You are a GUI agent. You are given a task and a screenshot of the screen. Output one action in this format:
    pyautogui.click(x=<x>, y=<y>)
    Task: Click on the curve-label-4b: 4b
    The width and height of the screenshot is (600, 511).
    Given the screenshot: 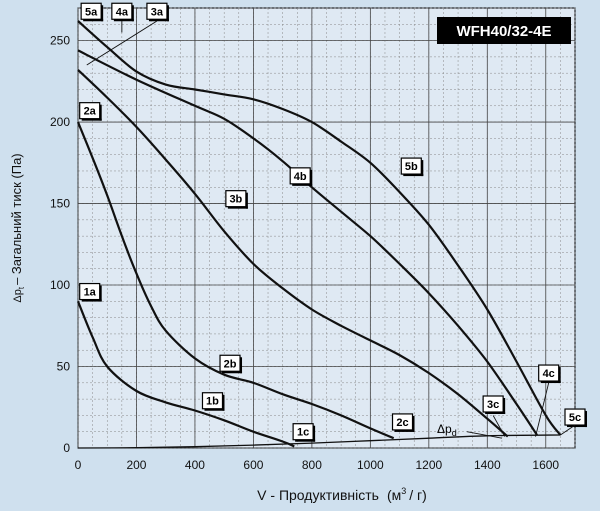 What is the action you would take?
    pyautogui.click(x=301, y=176)
    